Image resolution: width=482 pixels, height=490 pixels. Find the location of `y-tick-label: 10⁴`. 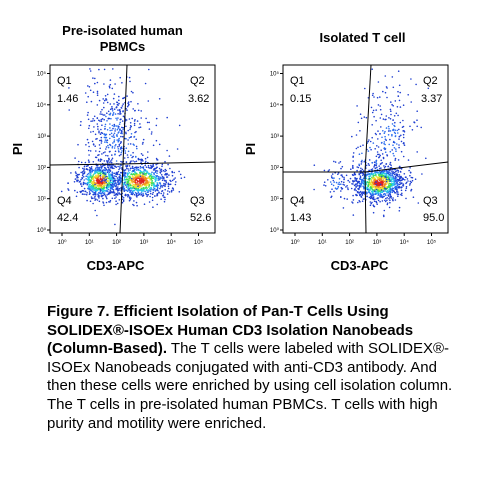

y-tick-label: 10⁴ is located at coordinates (275, 105).